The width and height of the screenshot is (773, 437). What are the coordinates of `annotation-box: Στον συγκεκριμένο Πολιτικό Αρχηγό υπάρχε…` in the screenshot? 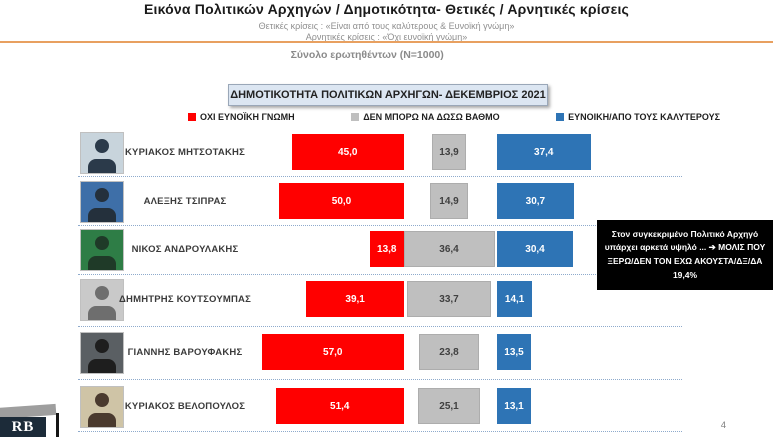 It's located at (685, 255).